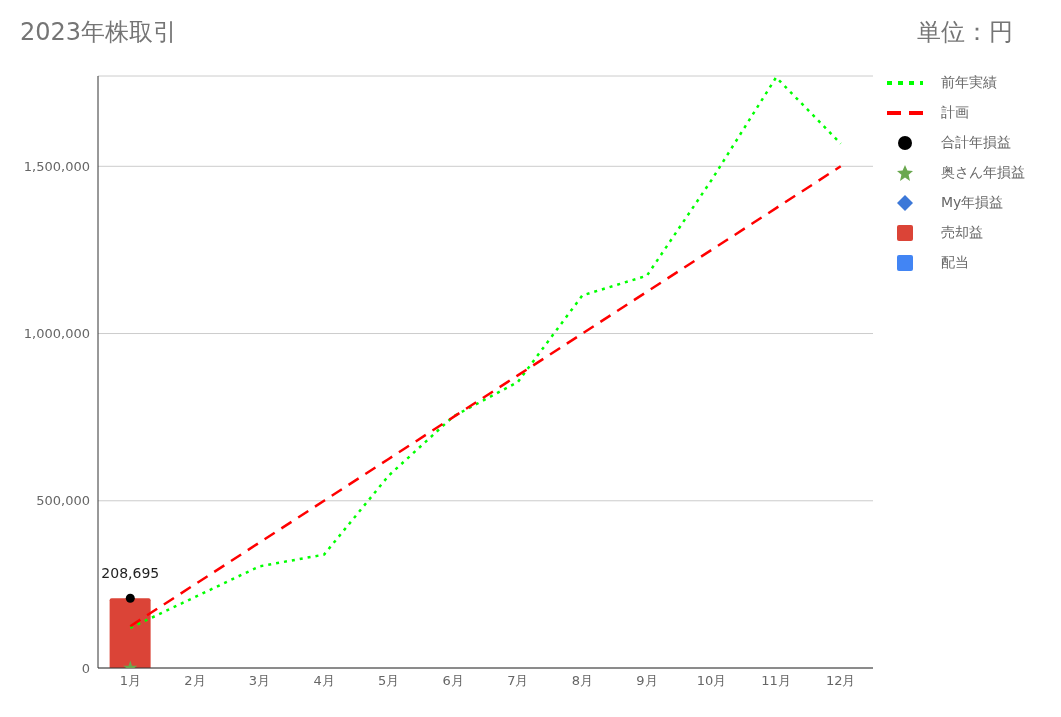  I want to click on legend-label: My年損益, so click(972, 203).